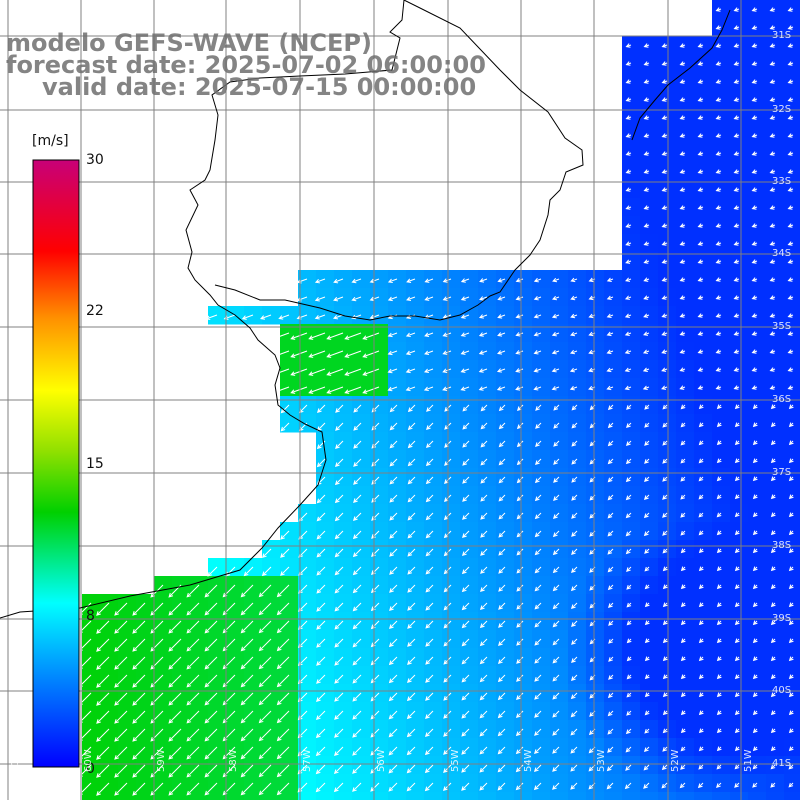 This screenshot has width=800, height=800. I want to click on lat-label: 37S, so click(782, 472).